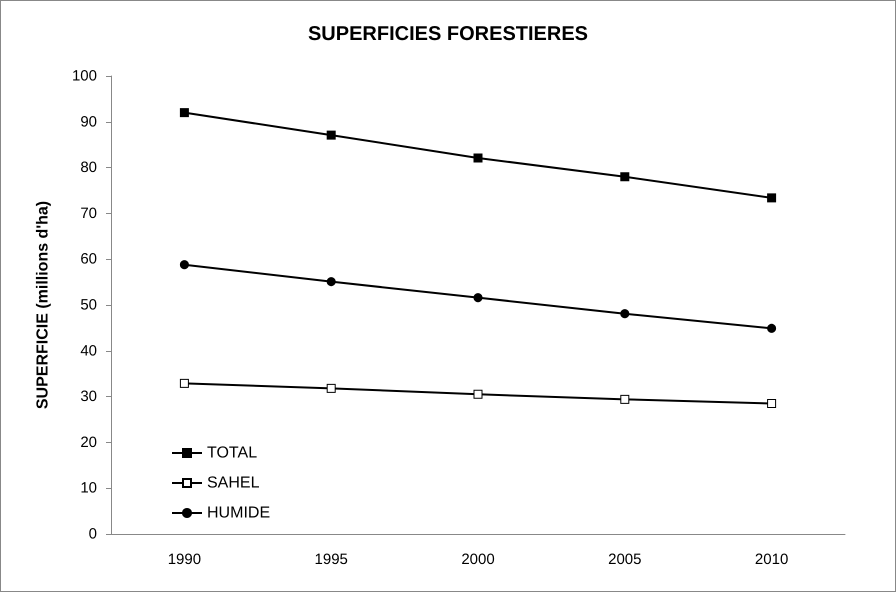 The image size is (896, 592). Describe the element at coordinates (88, 488) in the screenshot. I see `y-tick-label: 10` at that location.